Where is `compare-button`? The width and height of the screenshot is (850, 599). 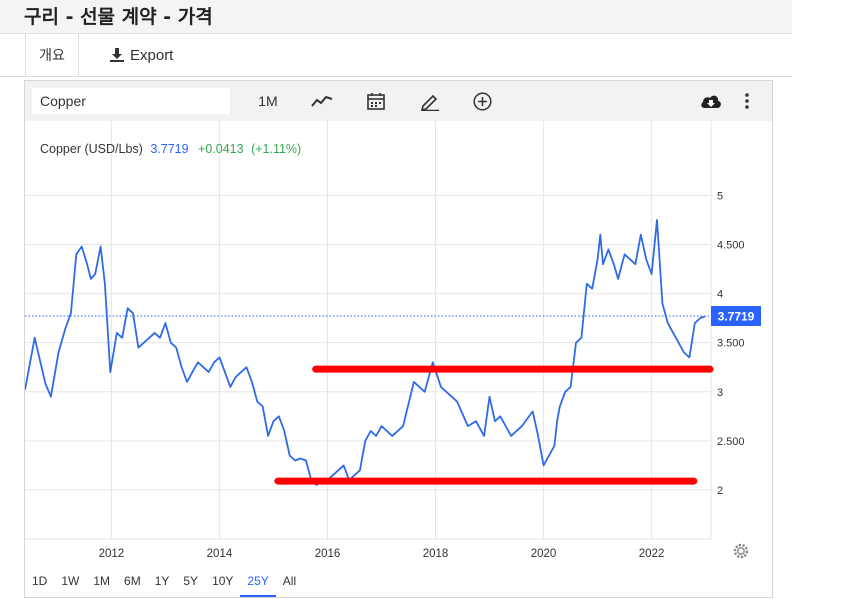
compare-button is located at coordinates (482, 101).